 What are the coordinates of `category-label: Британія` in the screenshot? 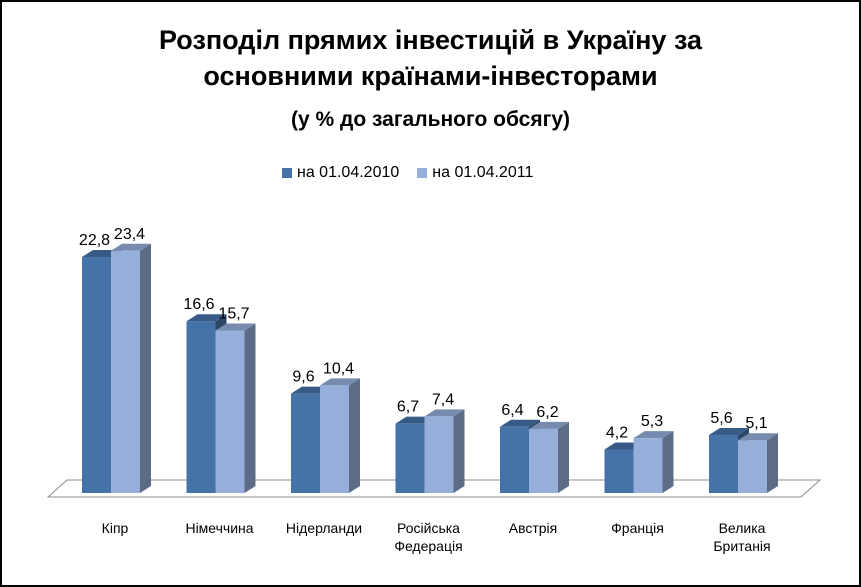 It's located at (741, 546).